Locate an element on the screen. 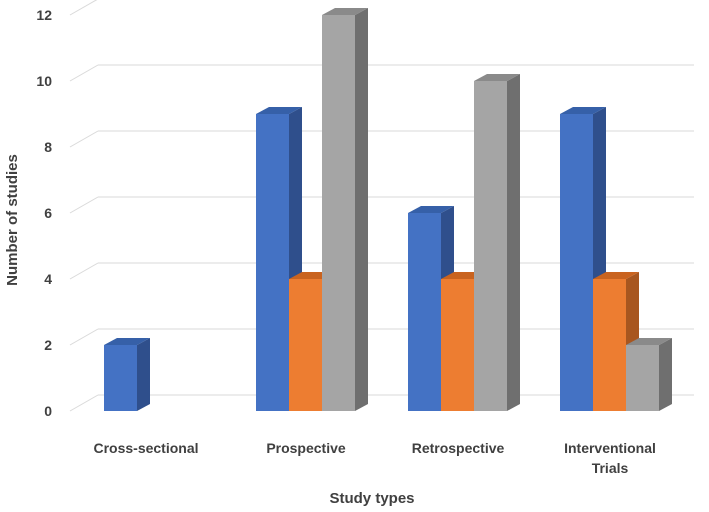 This screenshot has width=709, height=512. y-tick-label: 12 is located at coordinates (44, 15).